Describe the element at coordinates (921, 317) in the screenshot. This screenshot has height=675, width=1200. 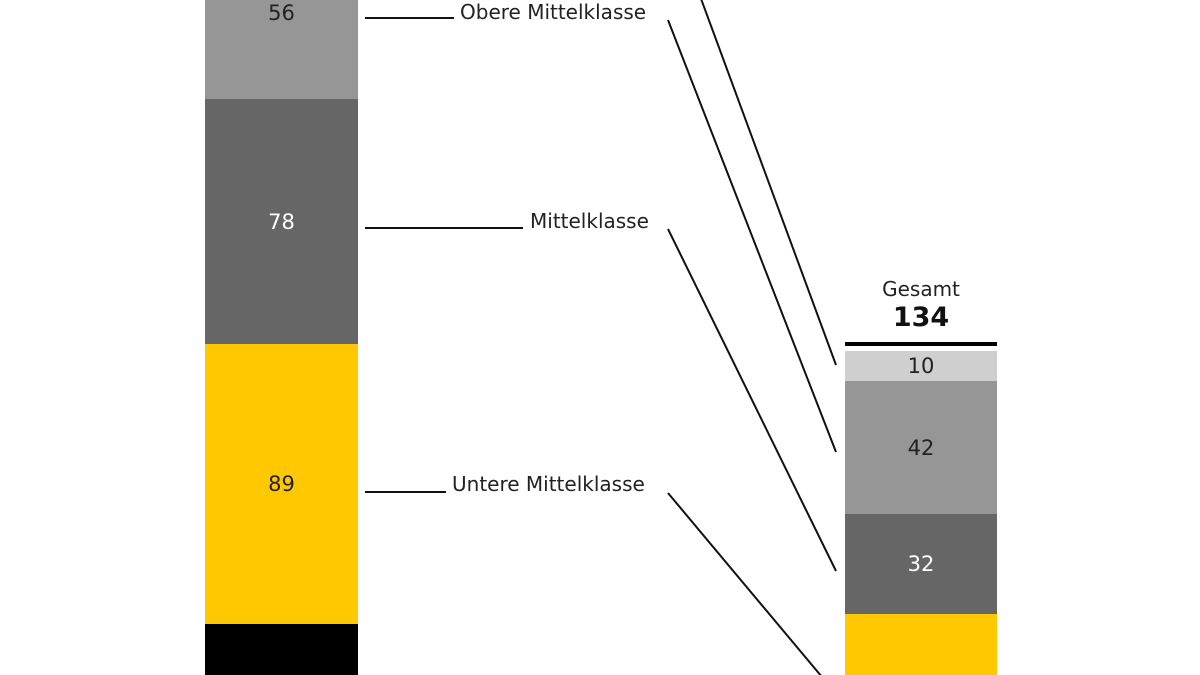
I see `total-value: 134` at that location.